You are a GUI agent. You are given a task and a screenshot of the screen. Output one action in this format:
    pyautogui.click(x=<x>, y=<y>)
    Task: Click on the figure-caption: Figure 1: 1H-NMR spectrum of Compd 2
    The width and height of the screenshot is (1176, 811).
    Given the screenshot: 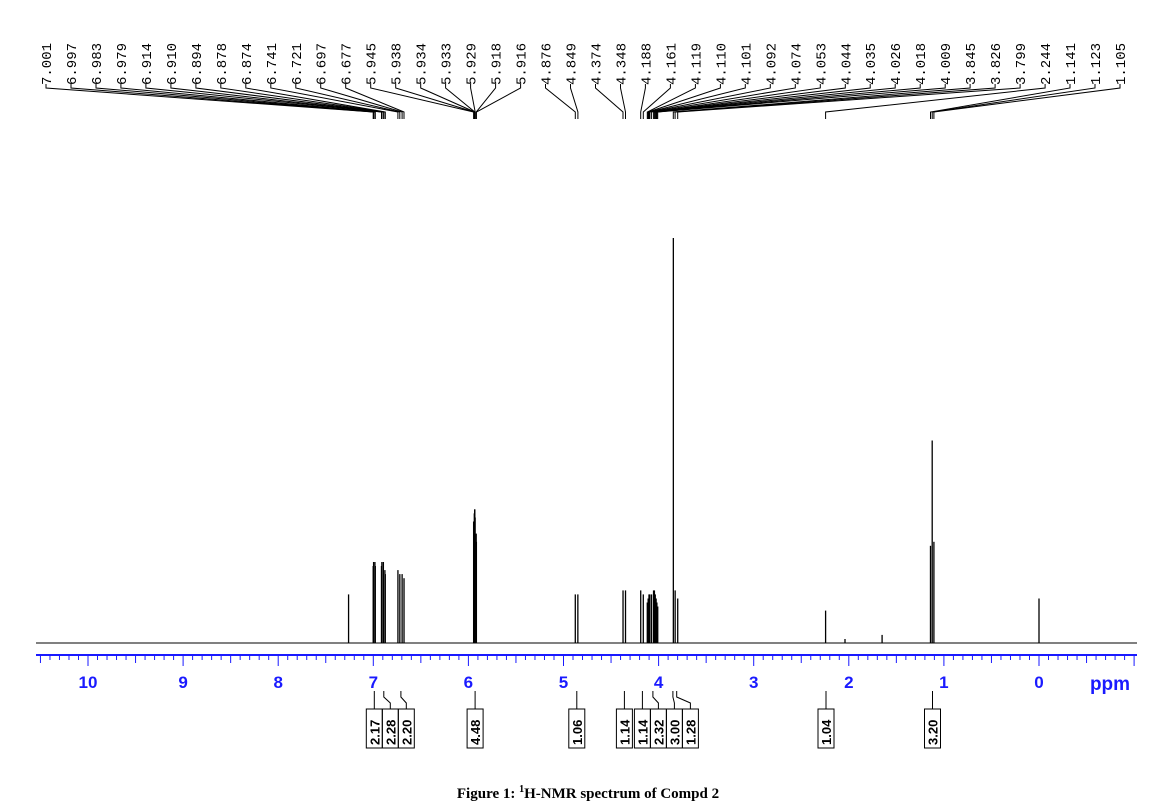 What is the action you would take?
    pyautogui.click(x=588, y=793)
    